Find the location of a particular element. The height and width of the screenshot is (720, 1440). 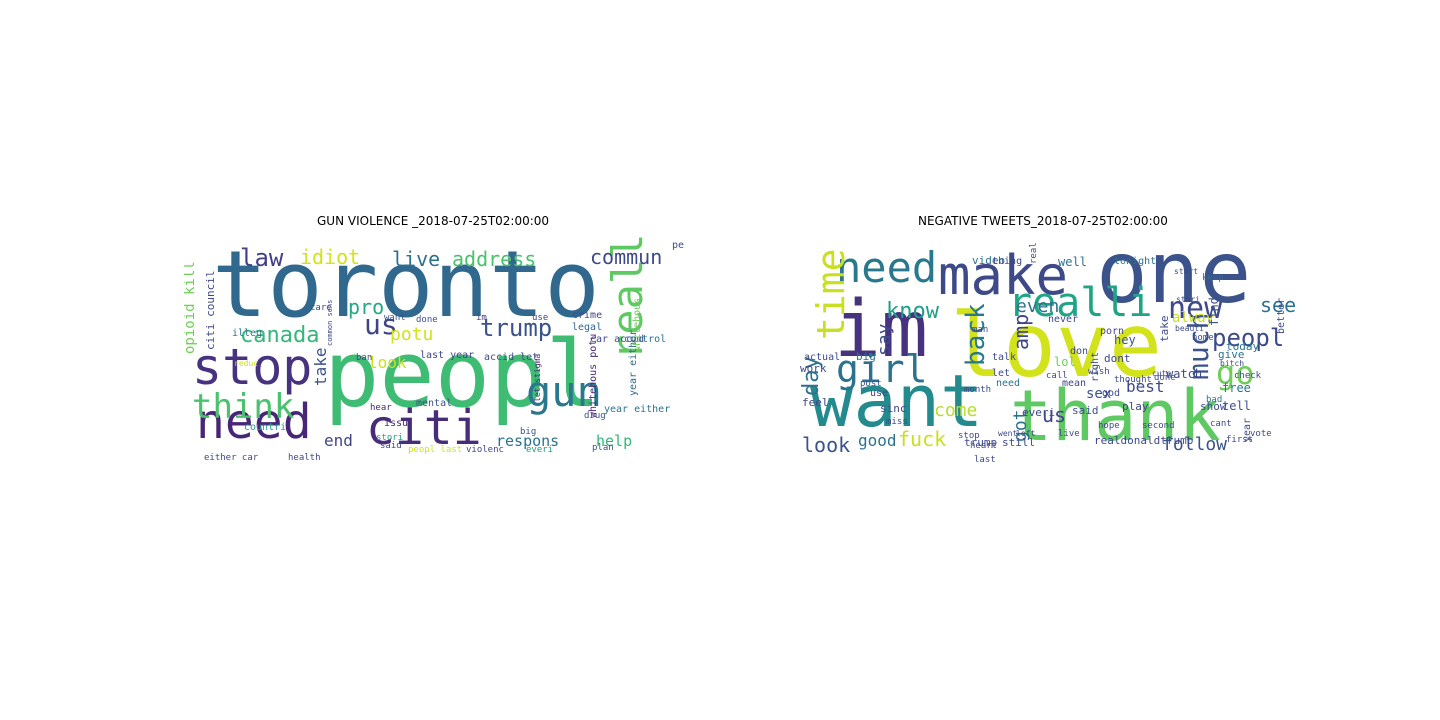

gun-violence-word: think is located at coordinates (243, 407).